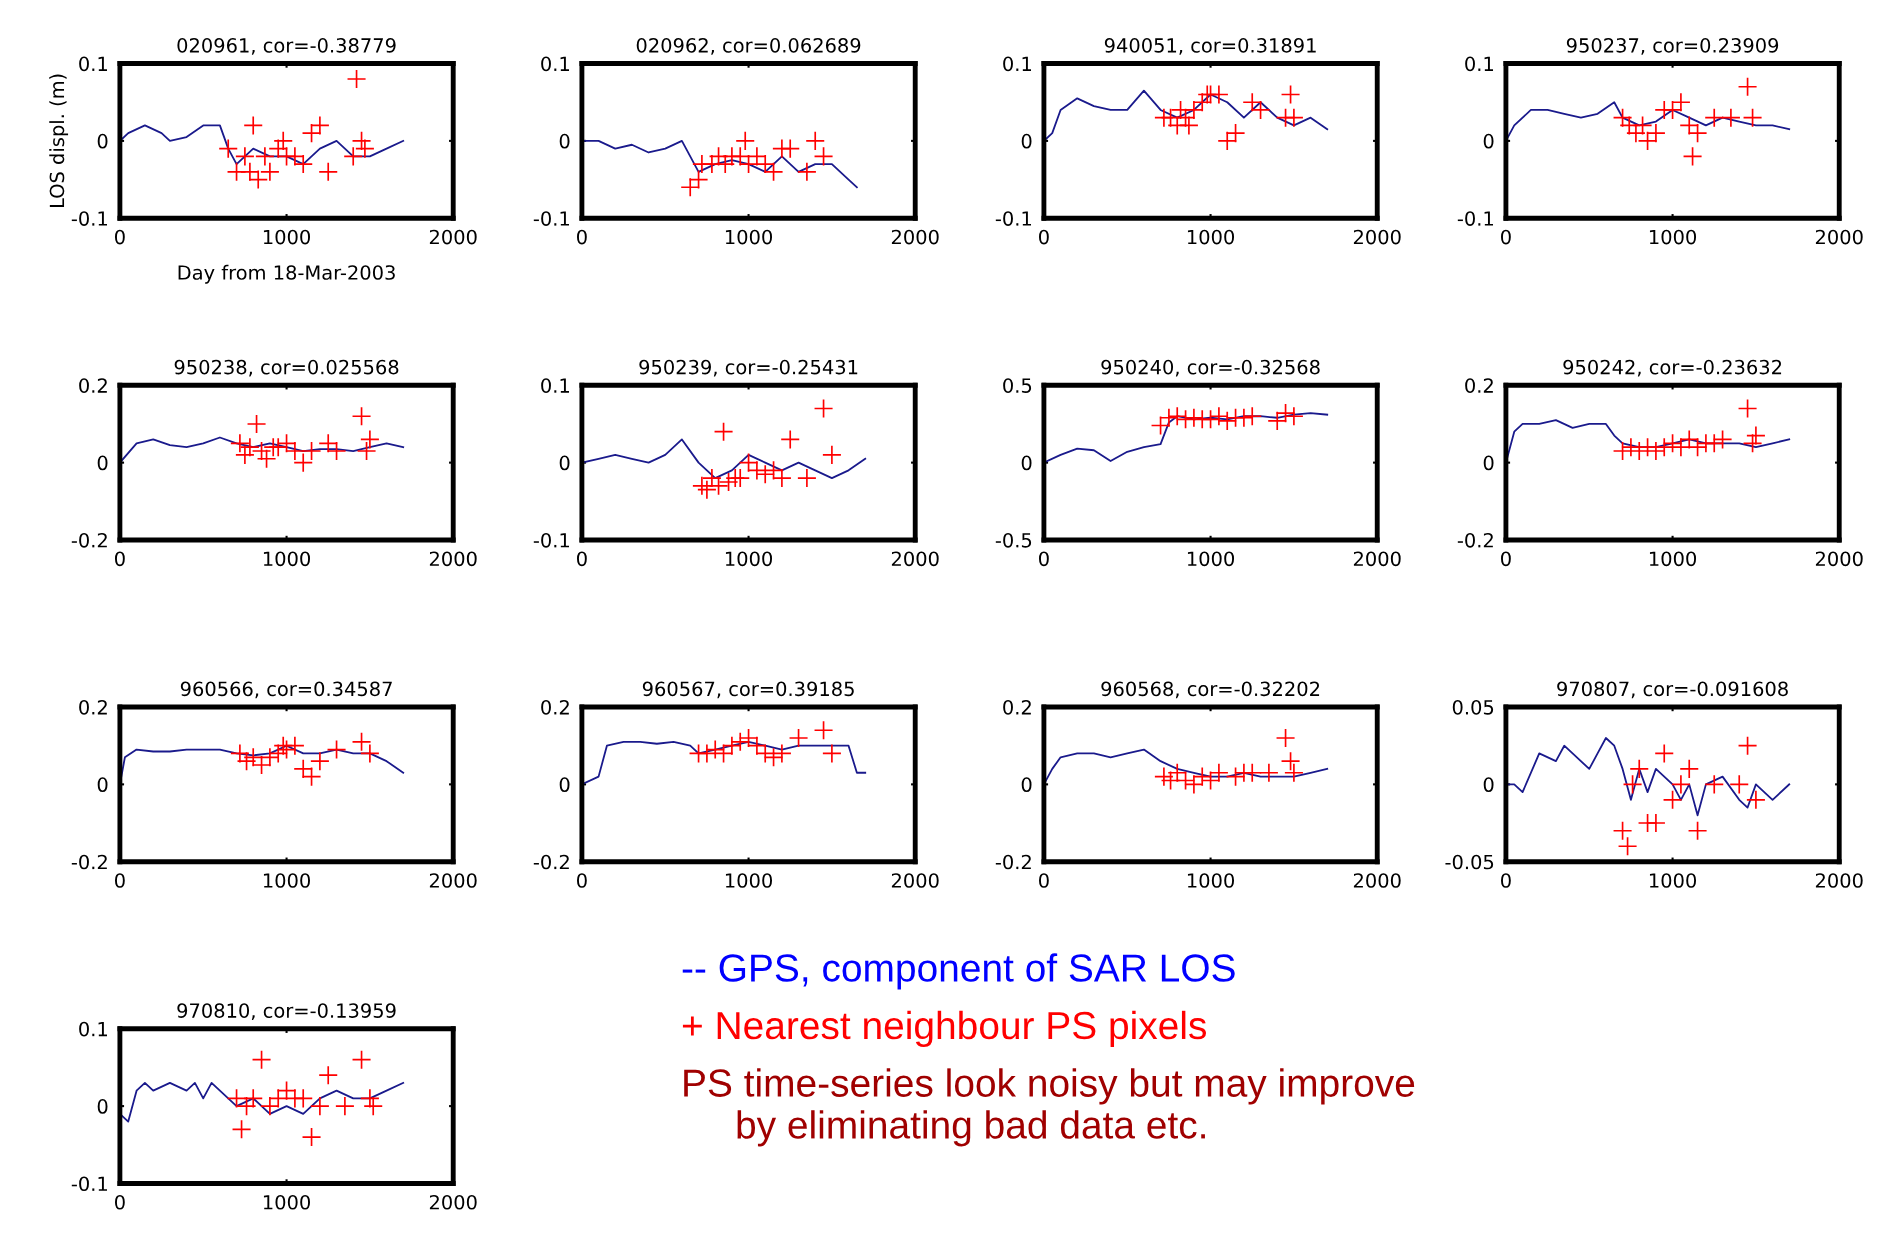  I want to click on y-axis-title: LOS displ. (m), so click(59, 141).